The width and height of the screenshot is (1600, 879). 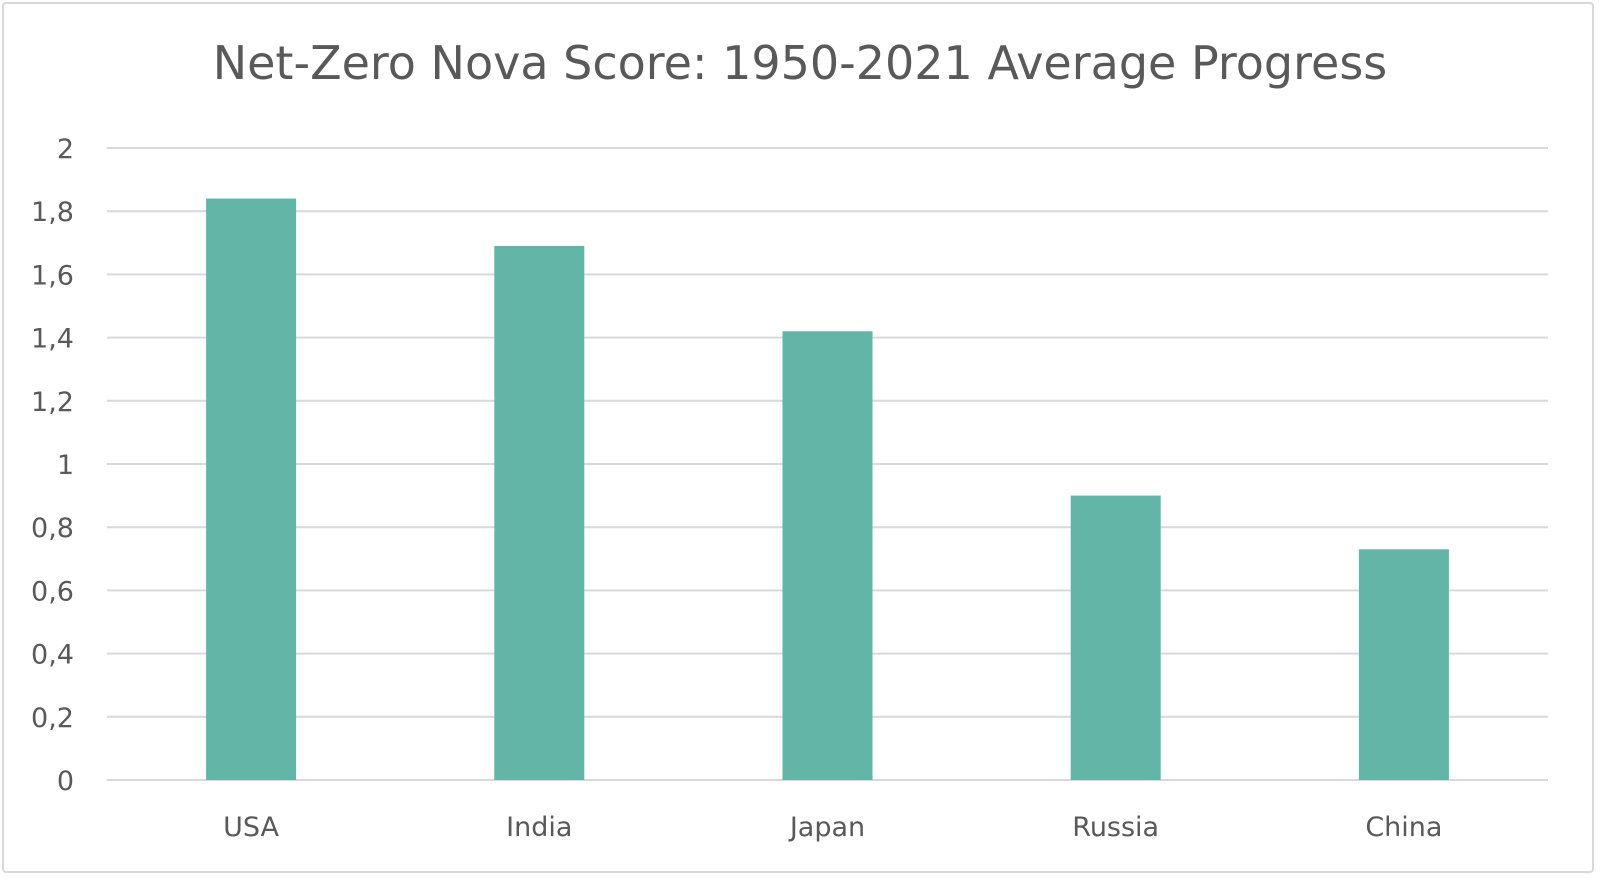 I want to click on y-tick-label: 0, so click(x=65, y=781).